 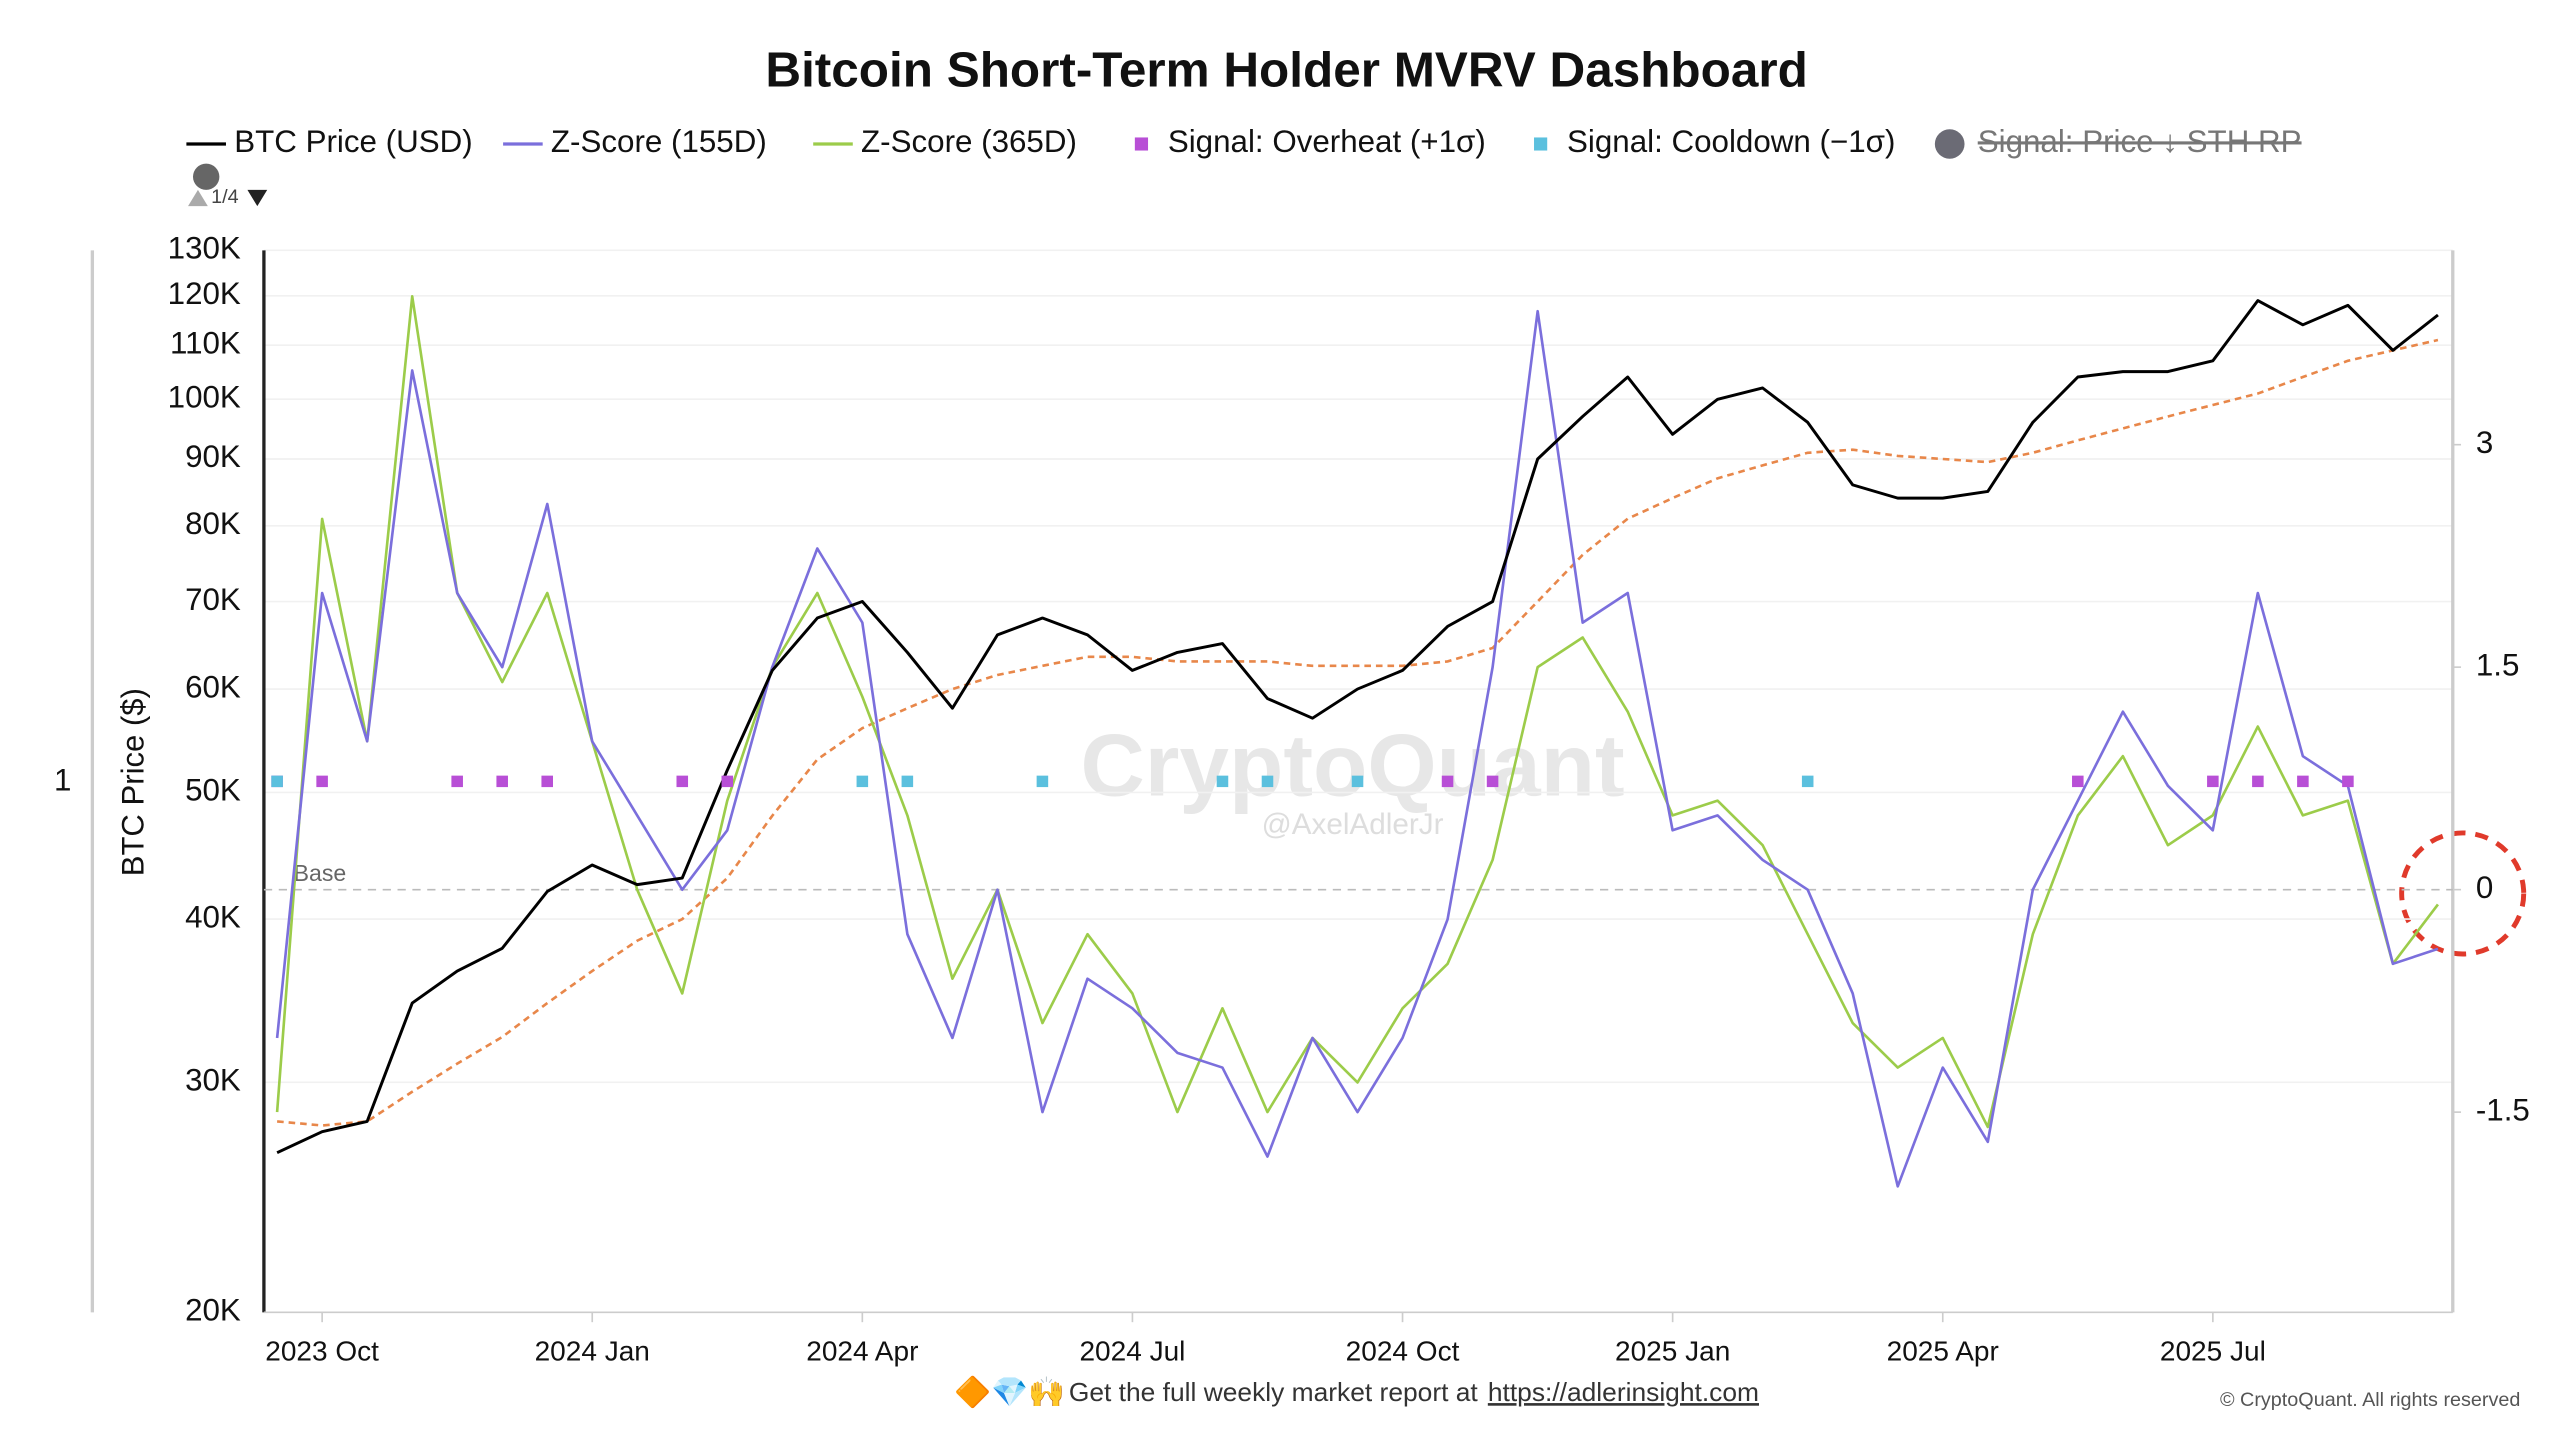 What do you see at coordinates (862, 1351) in the screenshot?
I see `x-tick-label: 2024 Apr` at bounding box center [862, 1351].